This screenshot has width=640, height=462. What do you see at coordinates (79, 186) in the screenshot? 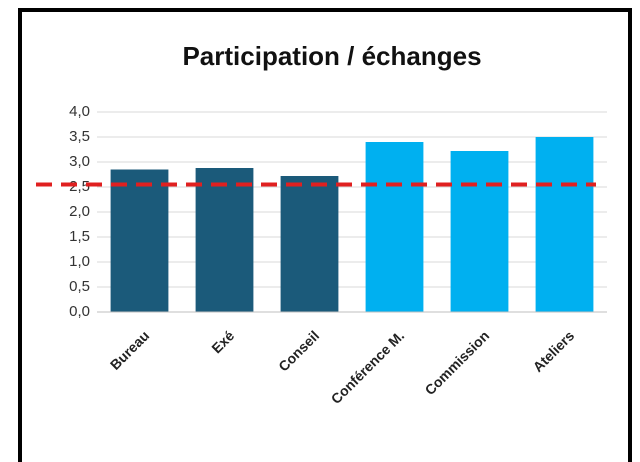
I see `y-tick-label: 2,5` at bounding box center [79, 186].